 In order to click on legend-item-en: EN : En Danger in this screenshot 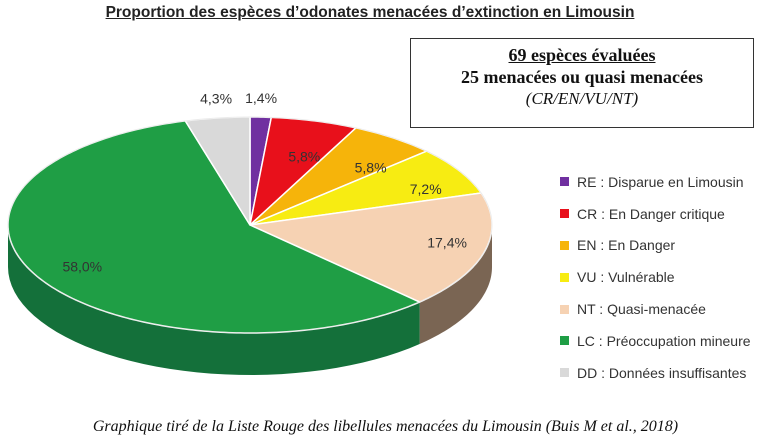, I will do `click(655, 246)`.